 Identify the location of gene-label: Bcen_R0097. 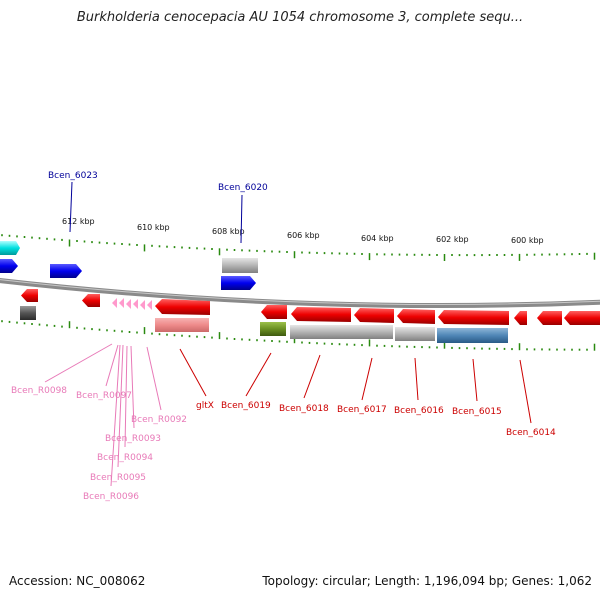
(104, 396).